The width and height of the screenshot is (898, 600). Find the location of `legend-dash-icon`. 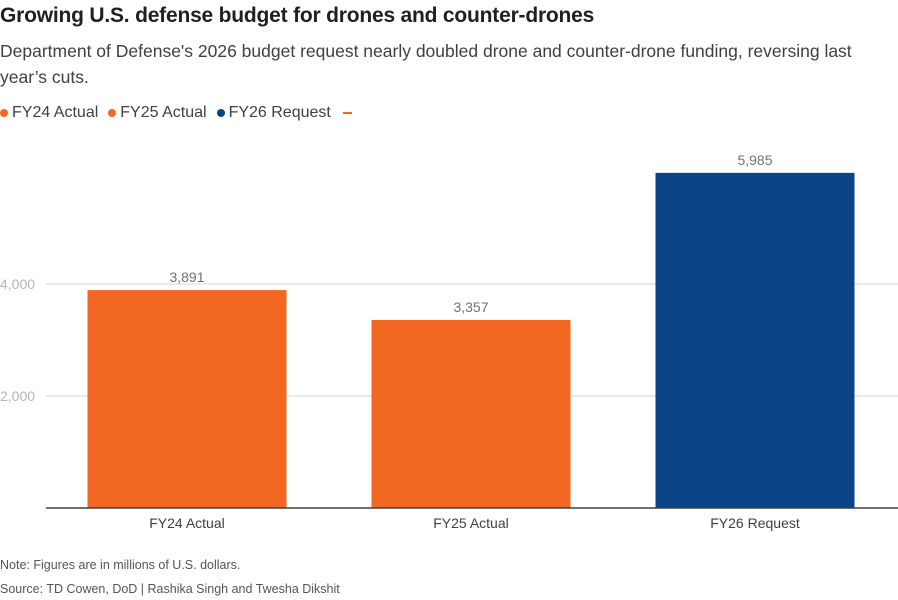

legend-dash-icon is located at coordinates (347, 113).